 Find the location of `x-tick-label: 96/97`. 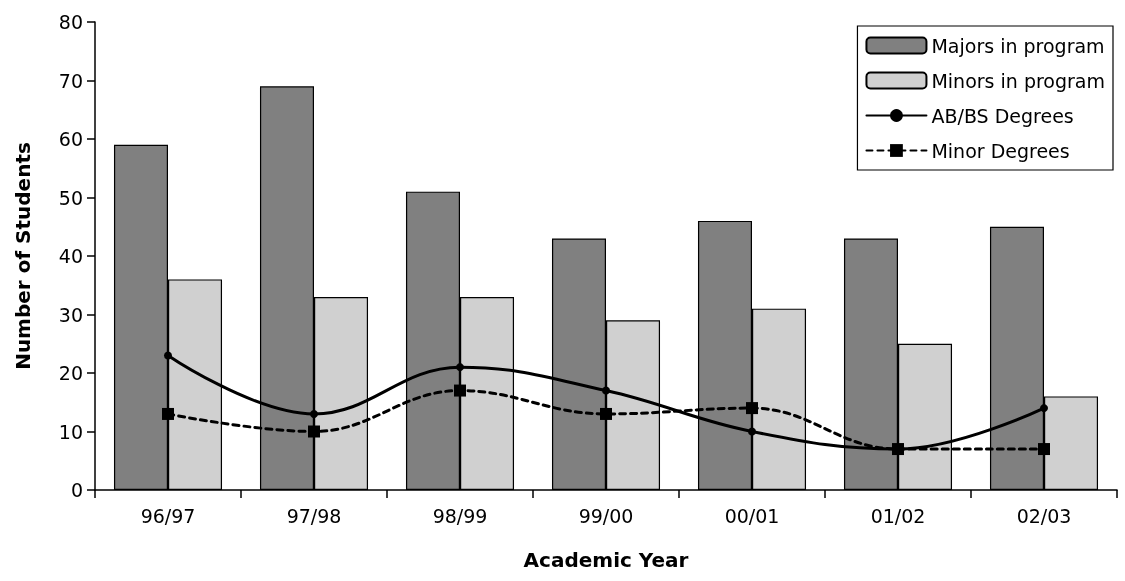

x-tick-label: 96/97 is located at coordinates (168, 515).